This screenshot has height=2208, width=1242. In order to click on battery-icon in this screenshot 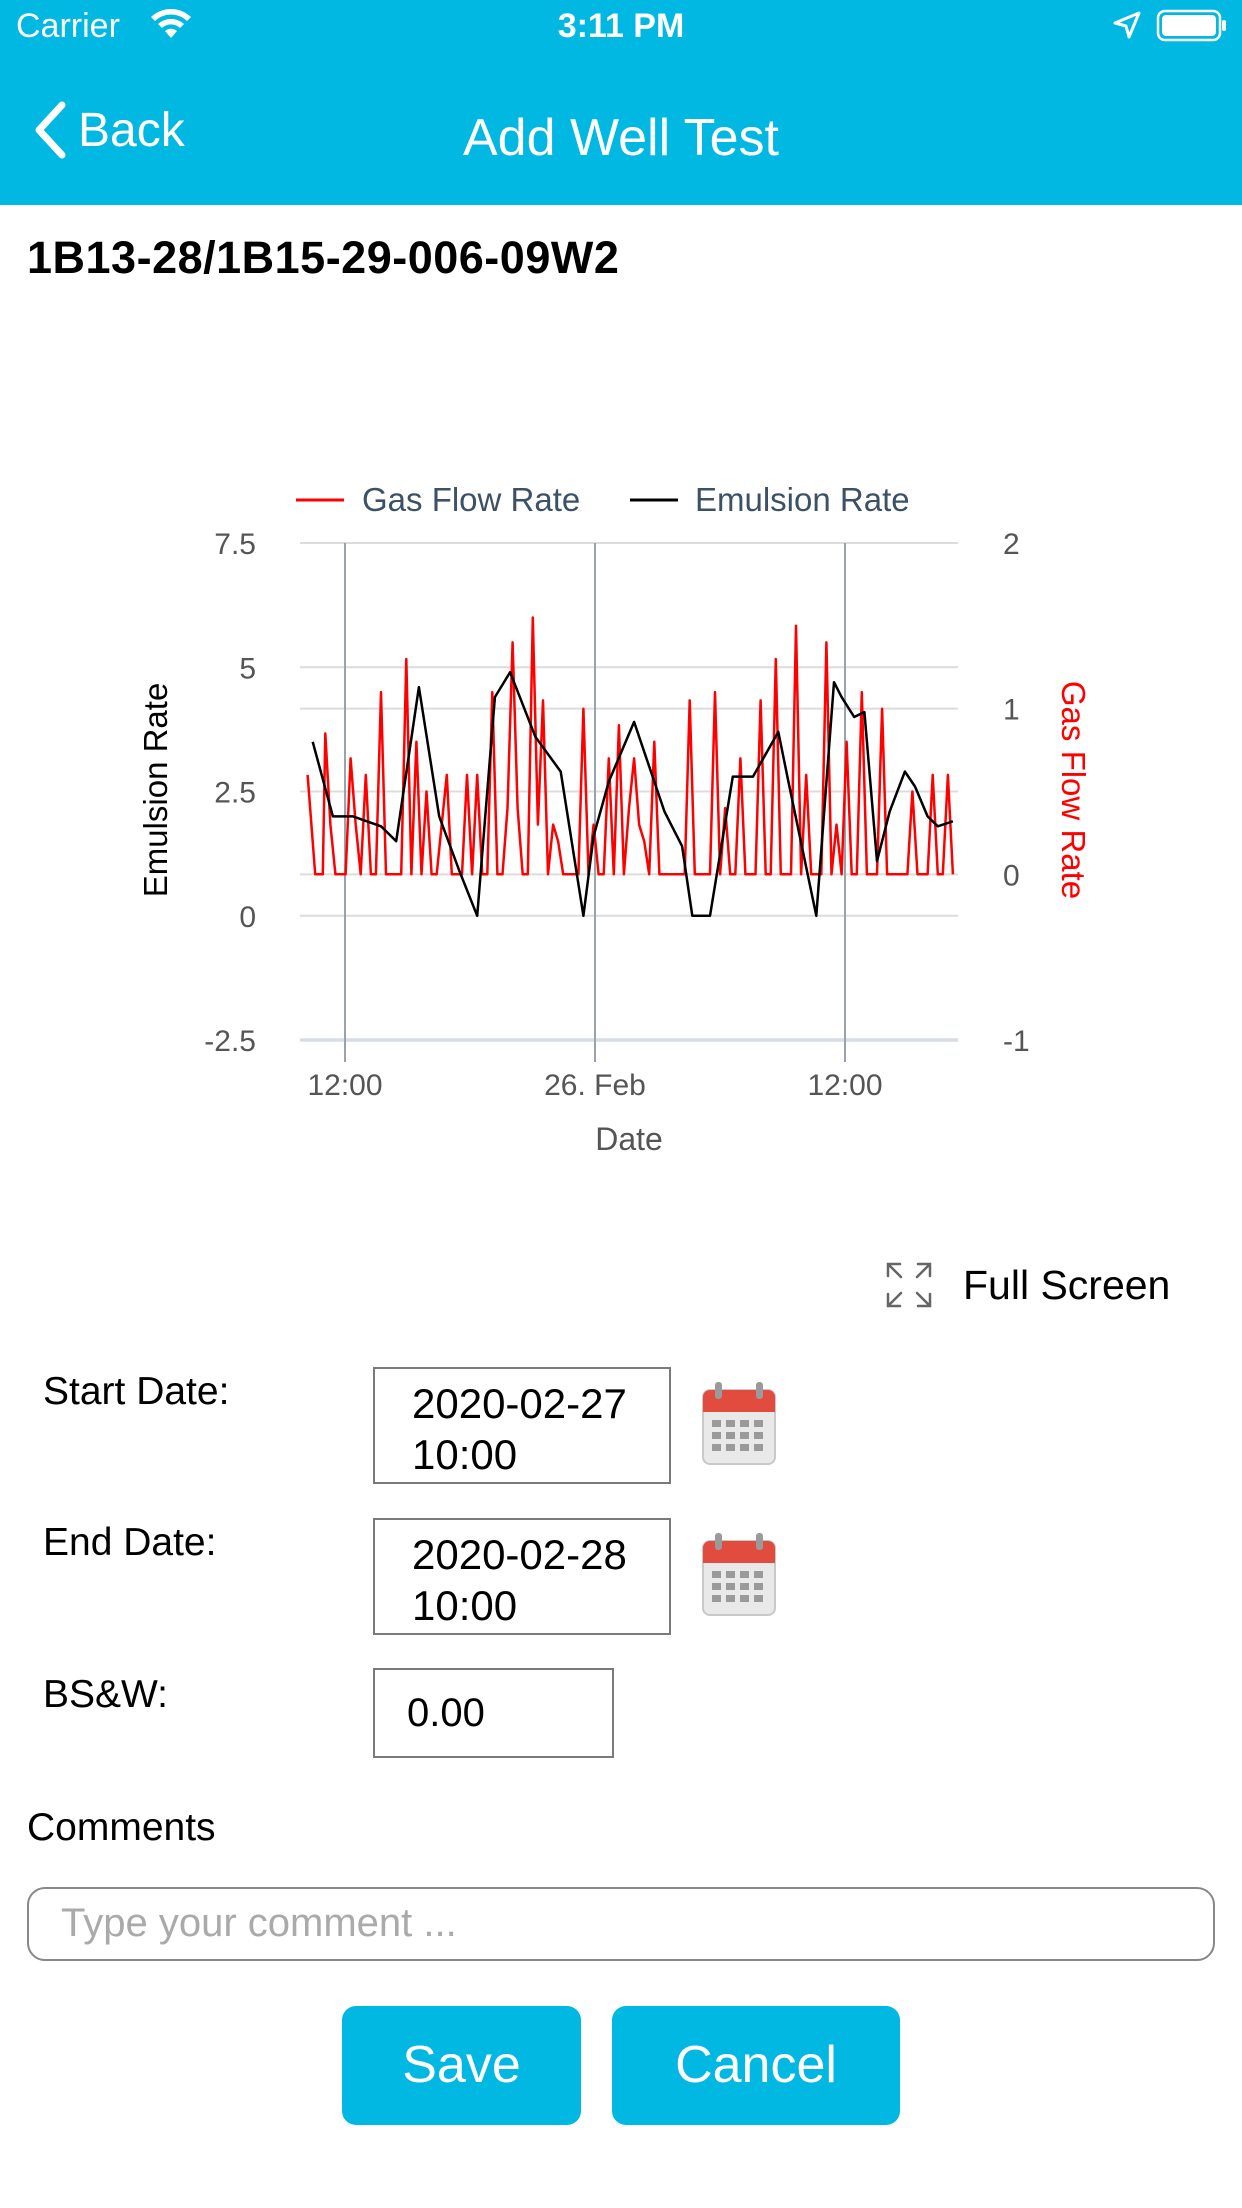, I will do `click(1192, 30)`.